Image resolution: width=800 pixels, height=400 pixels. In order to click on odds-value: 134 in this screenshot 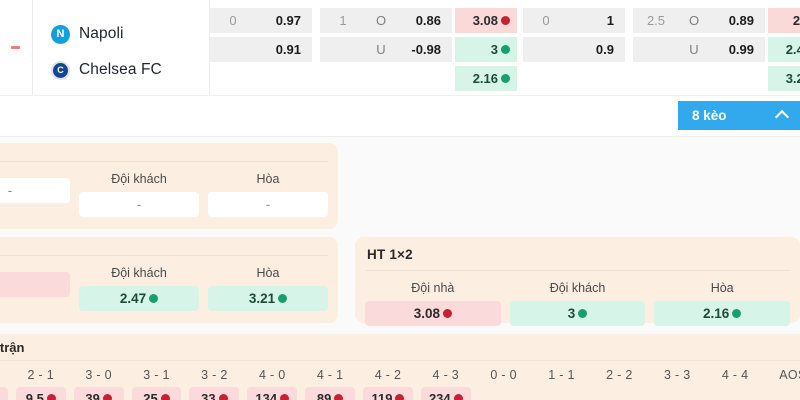, I will do `click(266, 395)`.